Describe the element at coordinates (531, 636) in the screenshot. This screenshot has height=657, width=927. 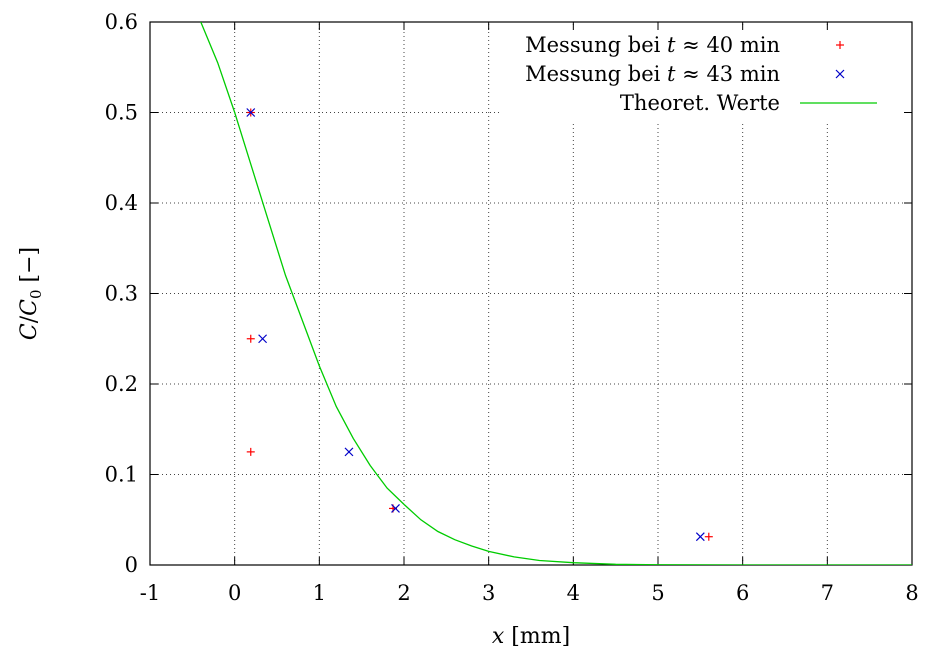
I see `x-axis-label: x [mm]` at that location.